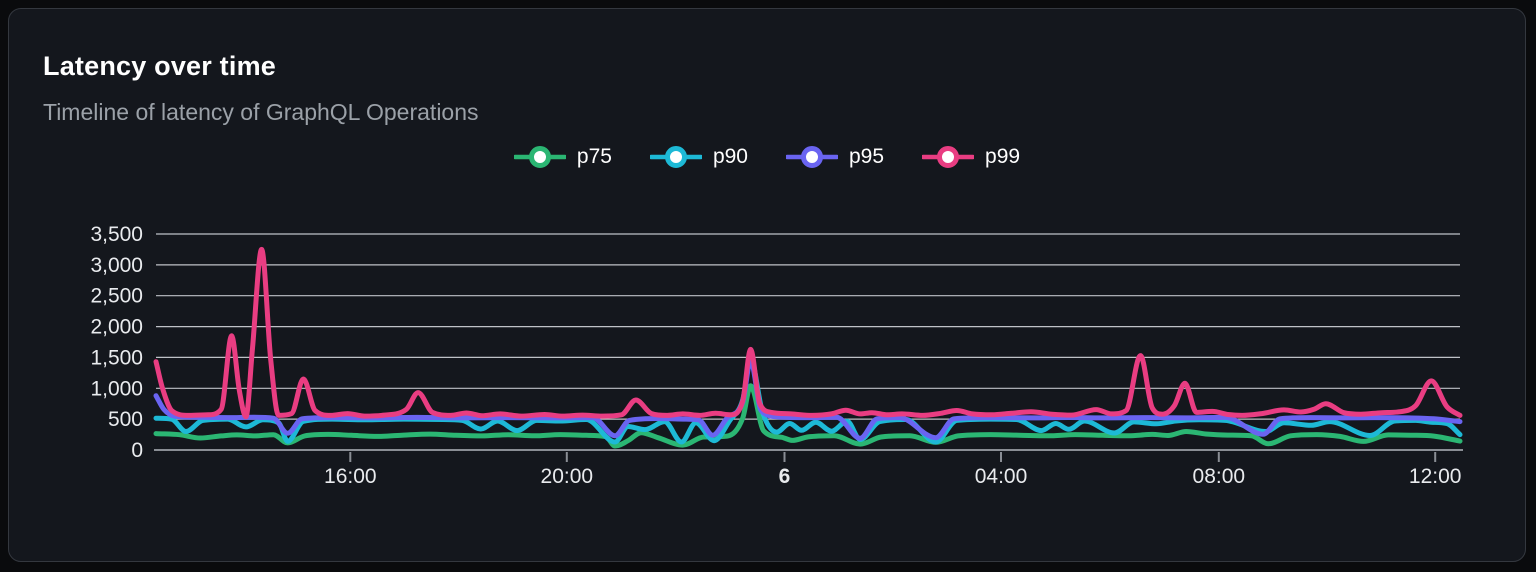  What do you see at coordinates (867, 156) in the screenshot?
I see `legend-label: p95` at bounding box center [867, 156].